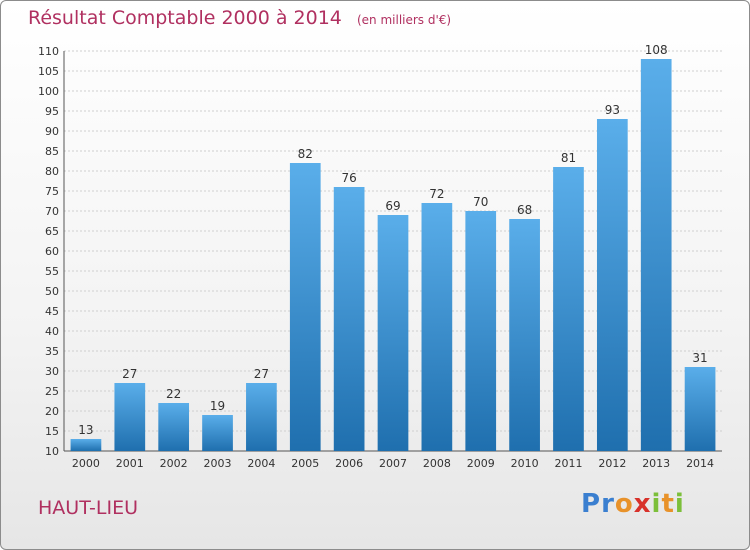 This screenshot has width=750, height=550. What do you see at coordinates (524, 210) in the screenshot?
I see `bar-value-label: 68` at bounding box center [524, 210].